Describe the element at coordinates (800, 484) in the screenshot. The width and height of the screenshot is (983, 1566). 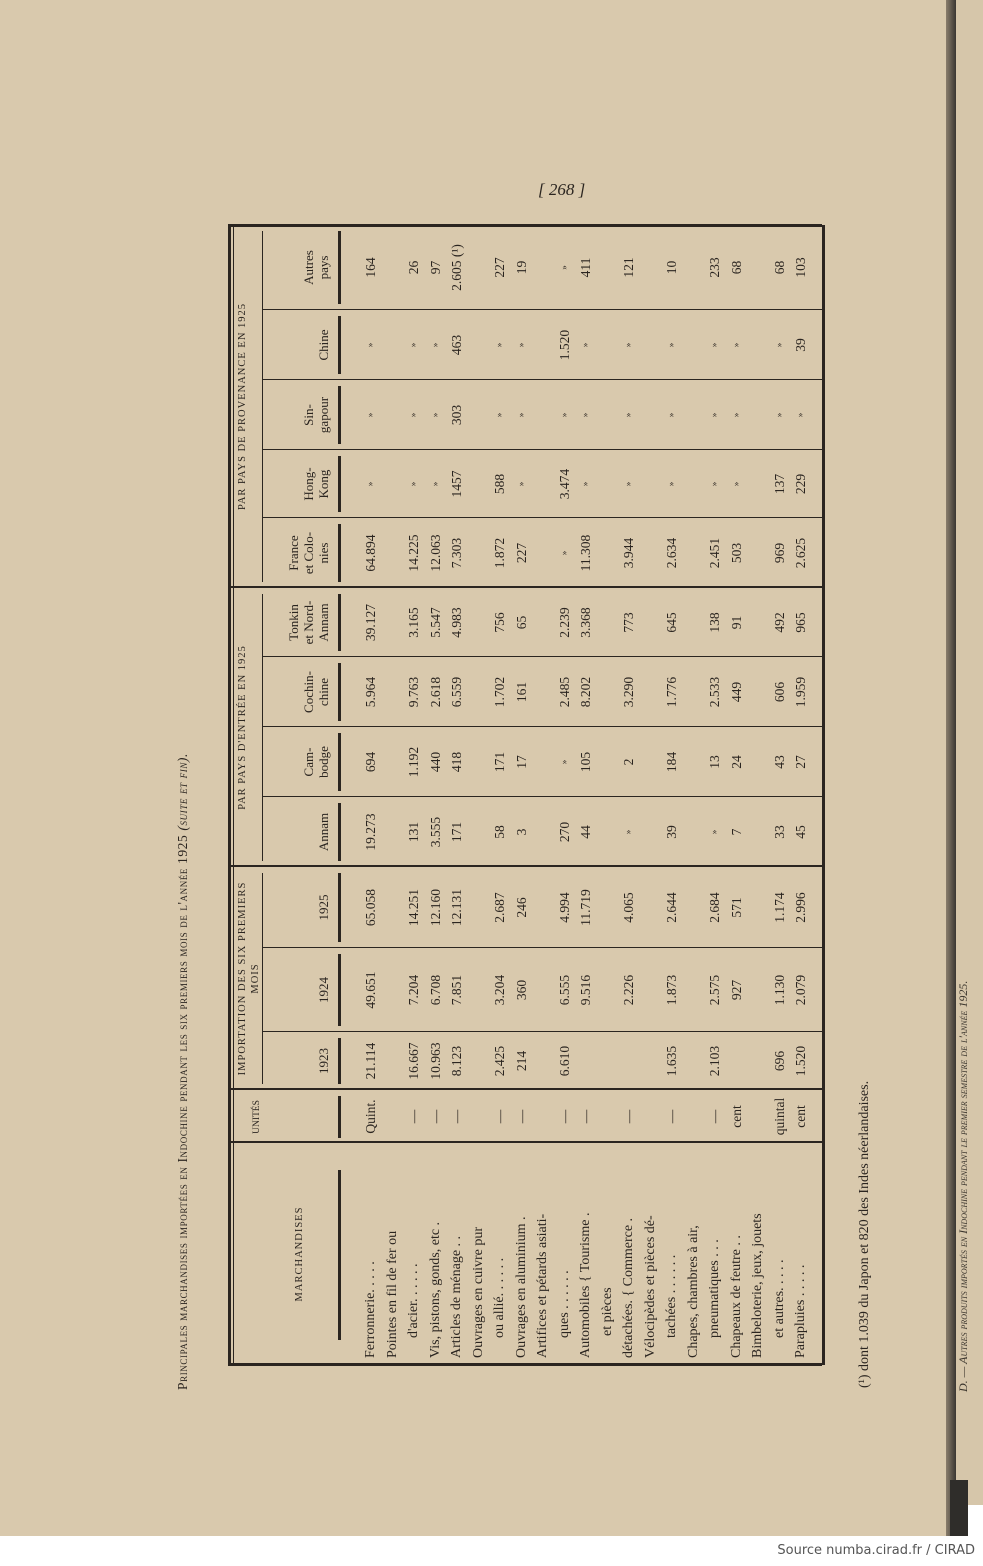
I see `value-cell: 229` at that location.